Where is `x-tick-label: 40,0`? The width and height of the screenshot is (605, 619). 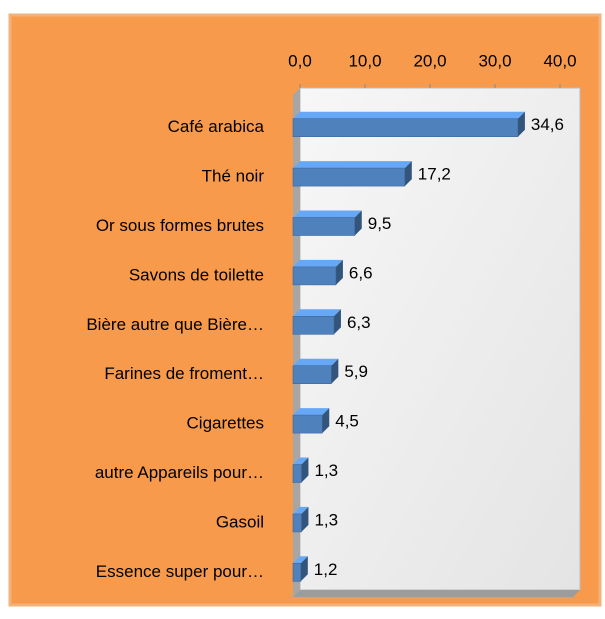
x-tick-label: 40,0 is located at coordinates (559, 60).